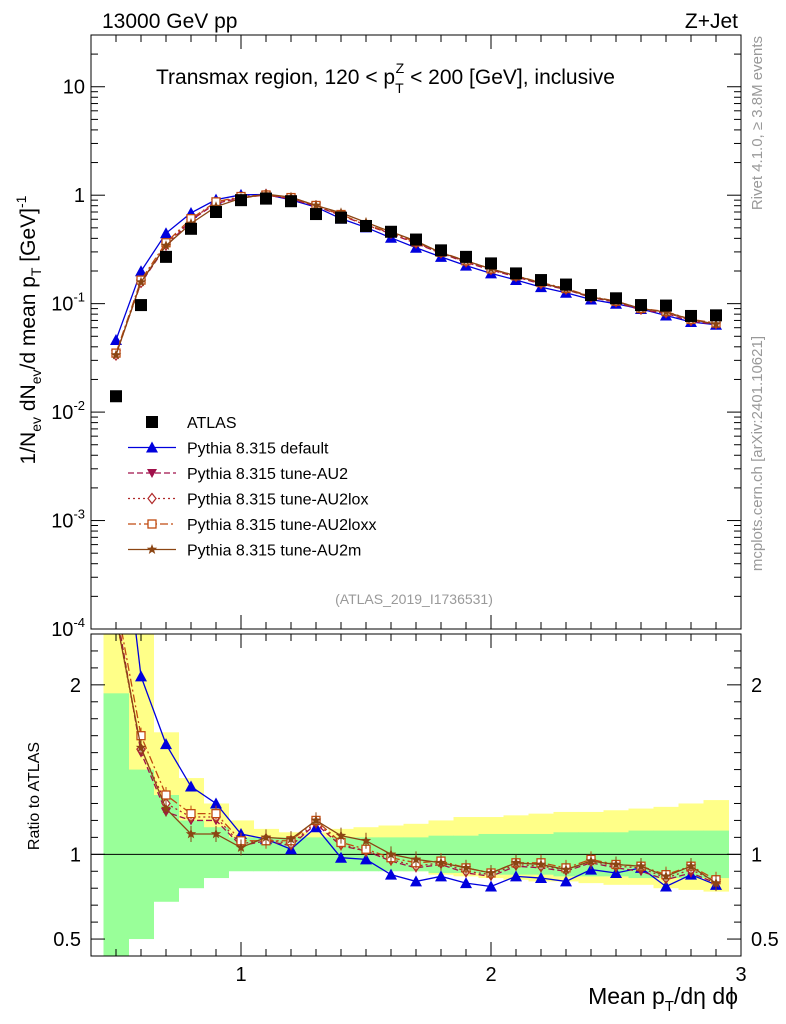 This screenshot has height=1024, width=786. Describe the element at coordinates (274, 551) in the screenshot. I see `legend-label: Pythia 8.315 tune-AU2m` at that location.